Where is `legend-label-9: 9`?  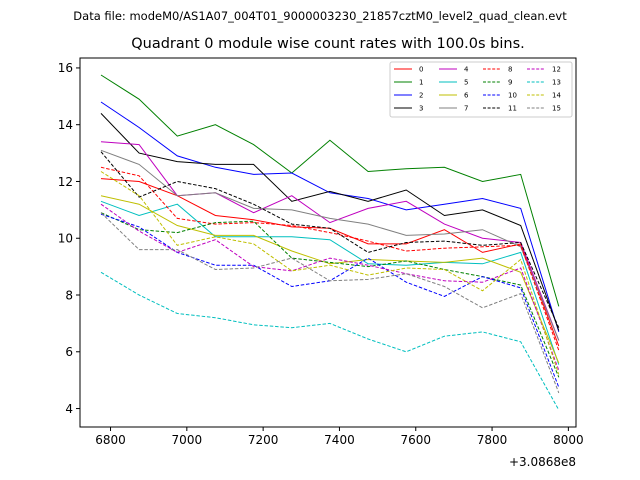
legend-label-9: 9 is located at coordinates (510, 83).